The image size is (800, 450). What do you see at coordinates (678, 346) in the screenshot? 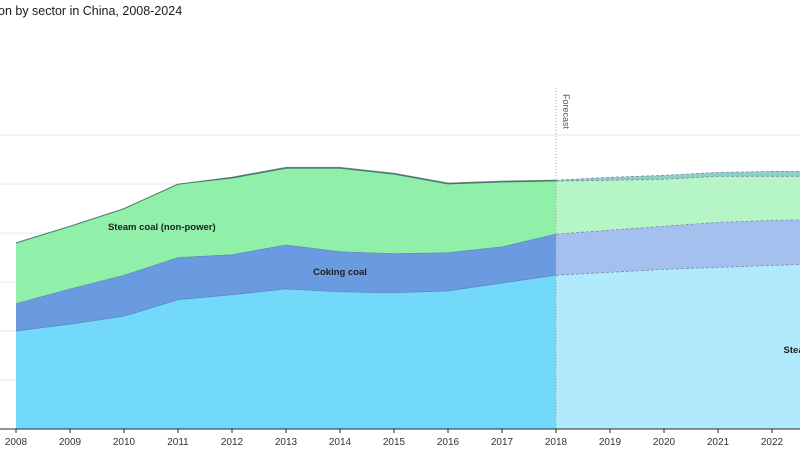
I see `area-steam-coal-power-forecast` at bounding box center [678, 346].